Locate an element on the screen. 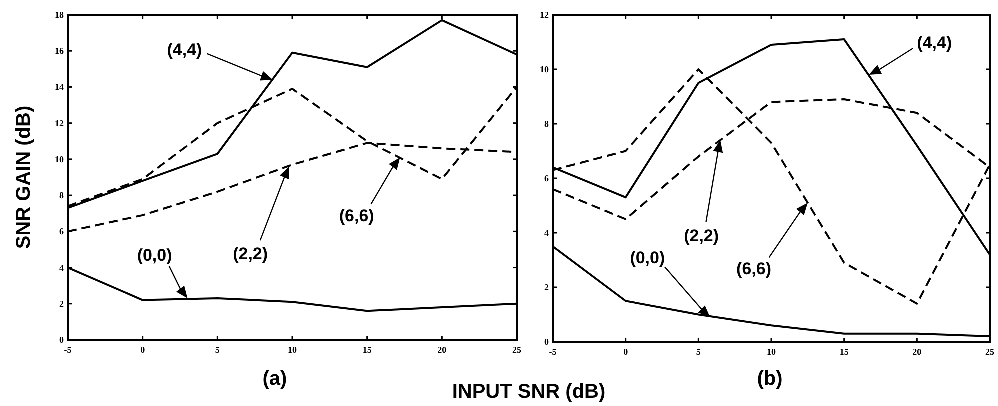 This screenshot has height=406, width=998. text: (b) is located at coordinates (770, 379).